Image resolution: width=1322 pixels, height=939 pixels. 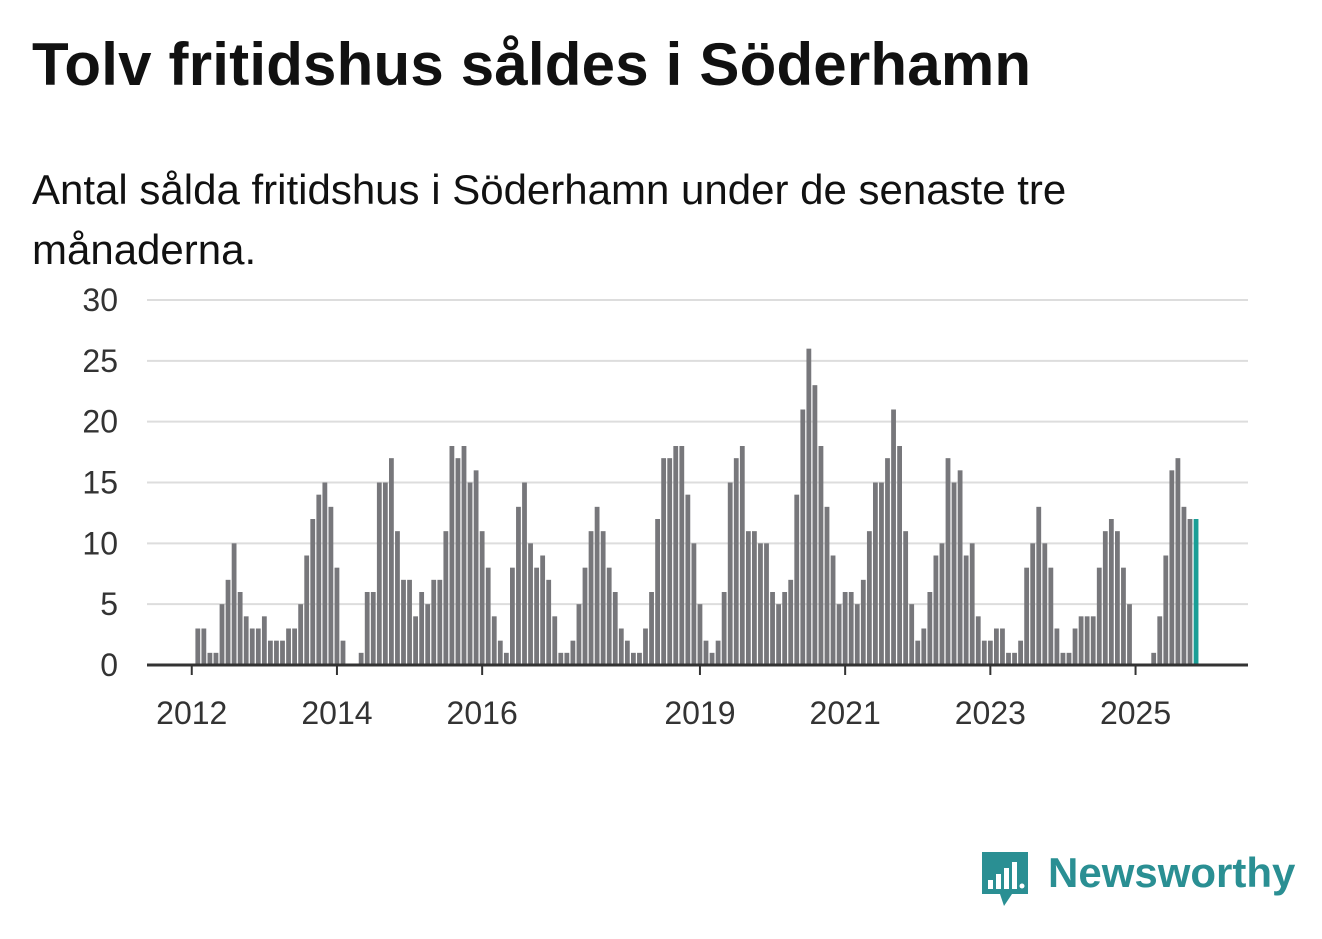 I want to click on axes, so click(x=697, y=669).